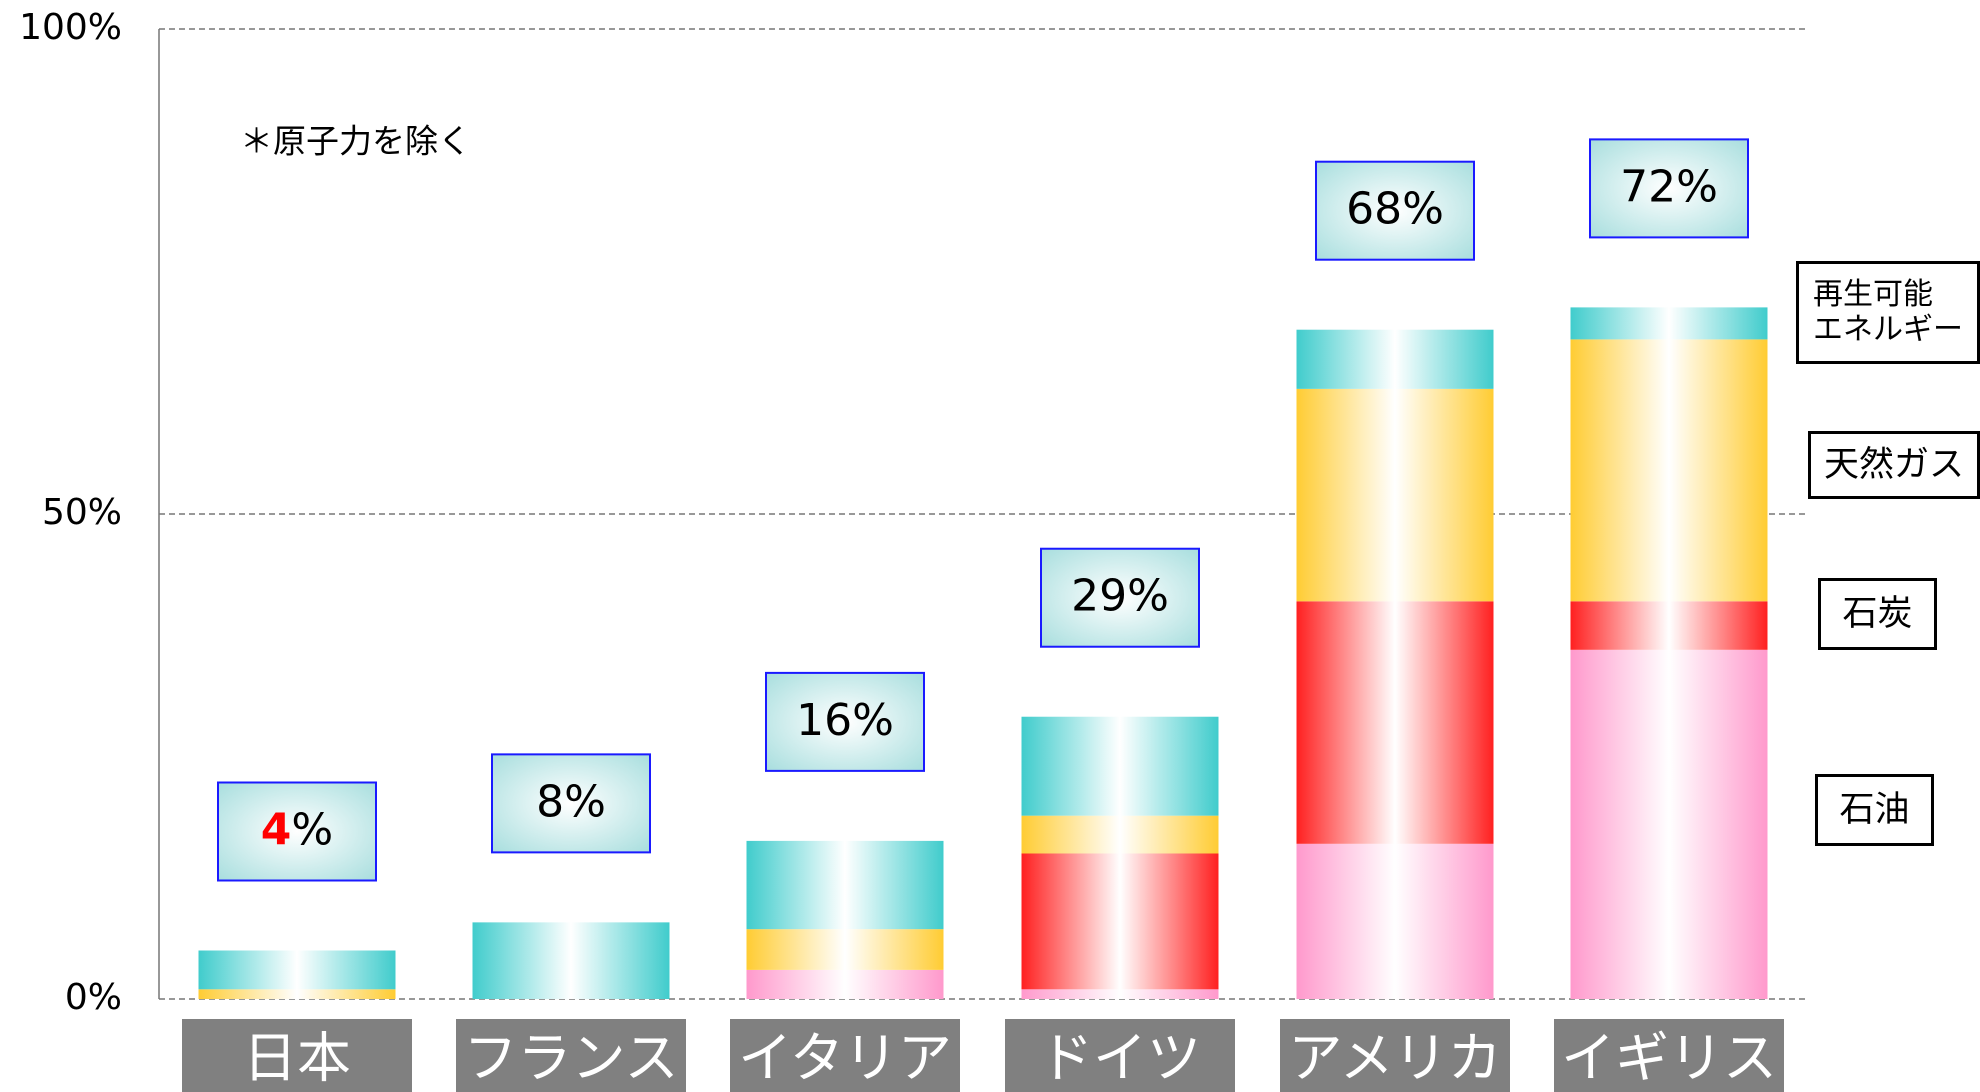 Image resolution: width=1980 pixels, height=1092 pixels. What do you see at coordinates (82, 512) in the screenshot?
I see `y-tick-label: 50%` at bounding box center [82, 512].